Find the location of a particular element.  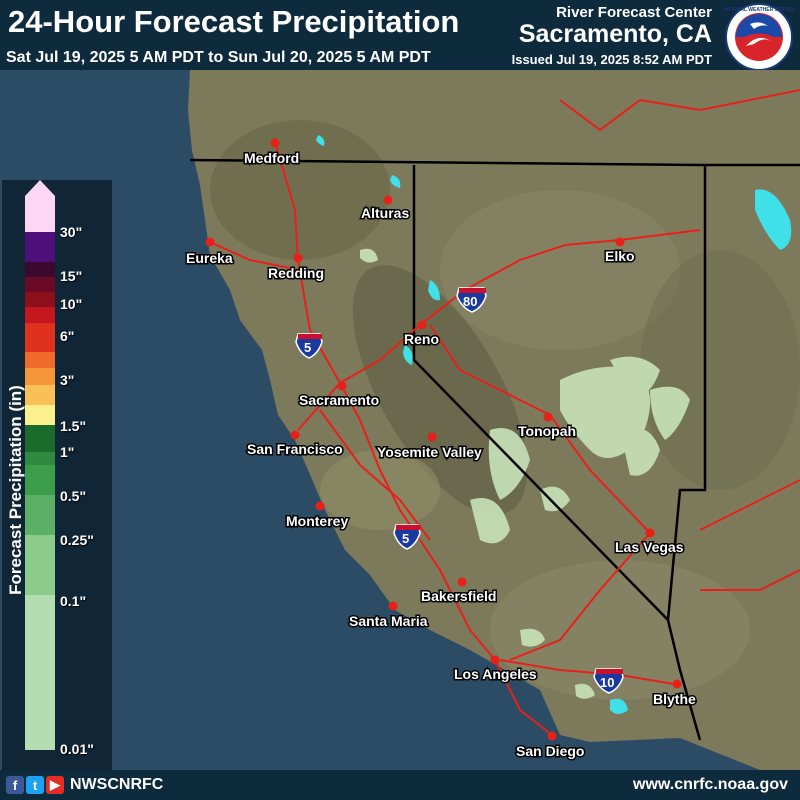

svg-text: Eureka is located at coordinates (209, 258).